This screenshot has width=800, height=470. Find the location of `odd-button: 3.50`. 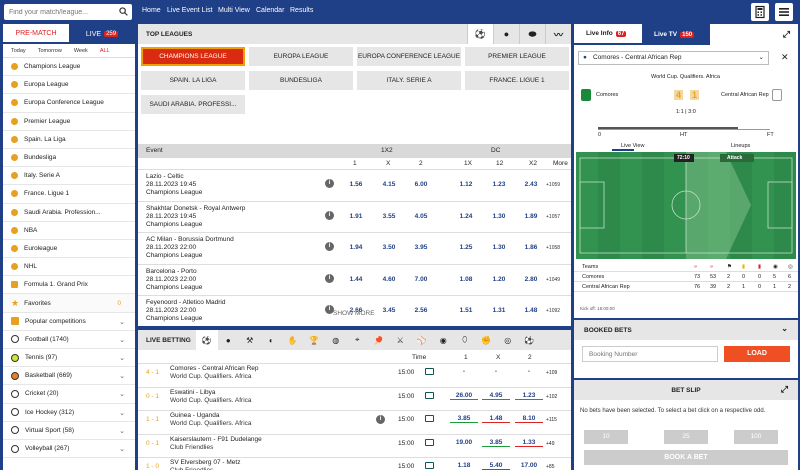

odd-button: 3.50 is located at coordinates (389, 247).